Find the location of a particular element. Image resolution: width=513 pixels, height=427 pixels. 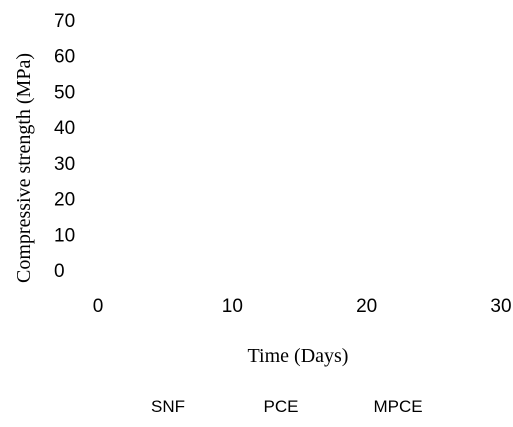

x-tick-label: 20 is located at coordinates (366, 306).